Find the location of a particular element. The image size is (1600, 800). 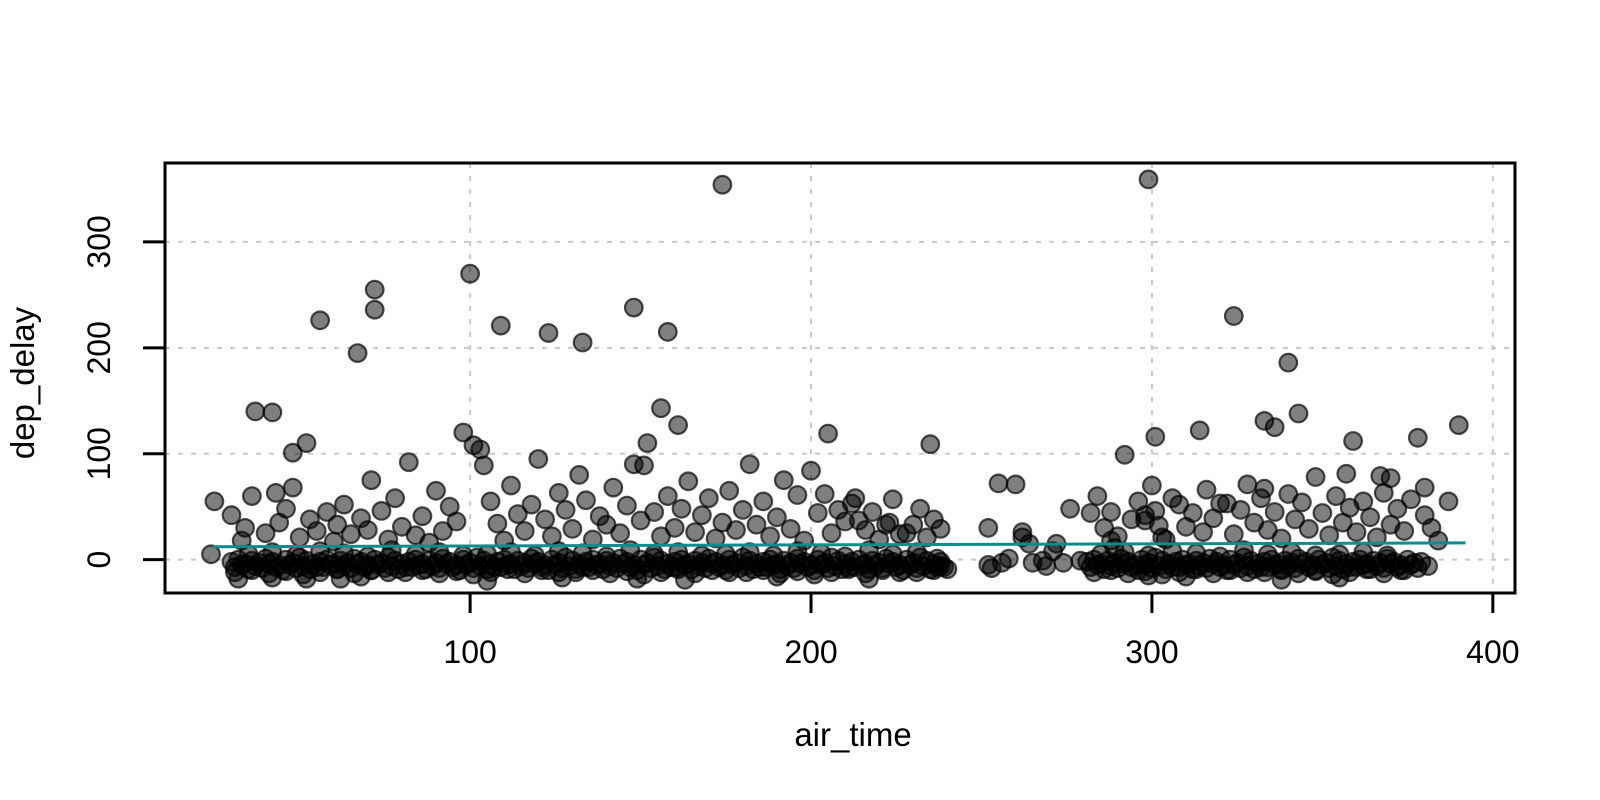

y-axis-title: dep_delay is located at coordinates (22, 382).